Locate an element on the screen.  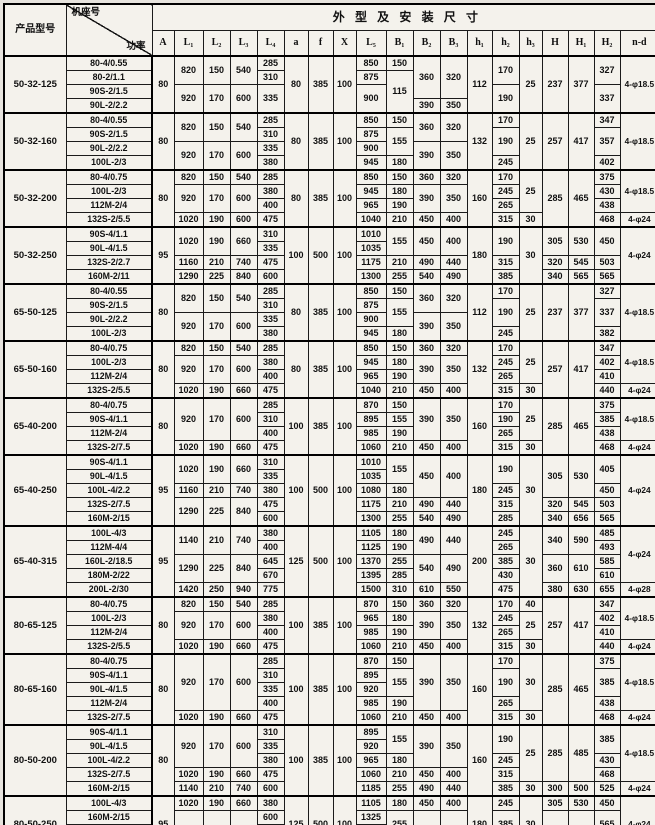
dim-value-cell: 347 is located at coordinates (607, 348).